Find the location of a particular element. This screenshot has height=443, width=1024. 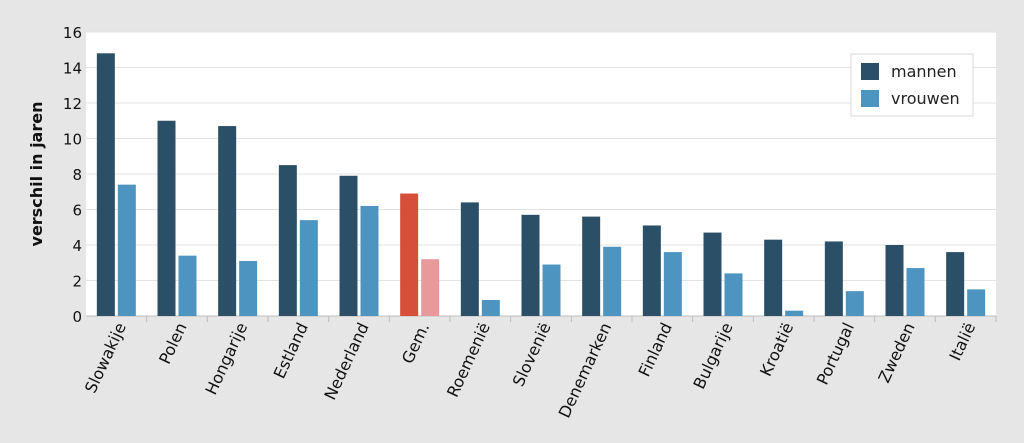

x-tick-label: Hongarije is located at coordinates (226, 359).